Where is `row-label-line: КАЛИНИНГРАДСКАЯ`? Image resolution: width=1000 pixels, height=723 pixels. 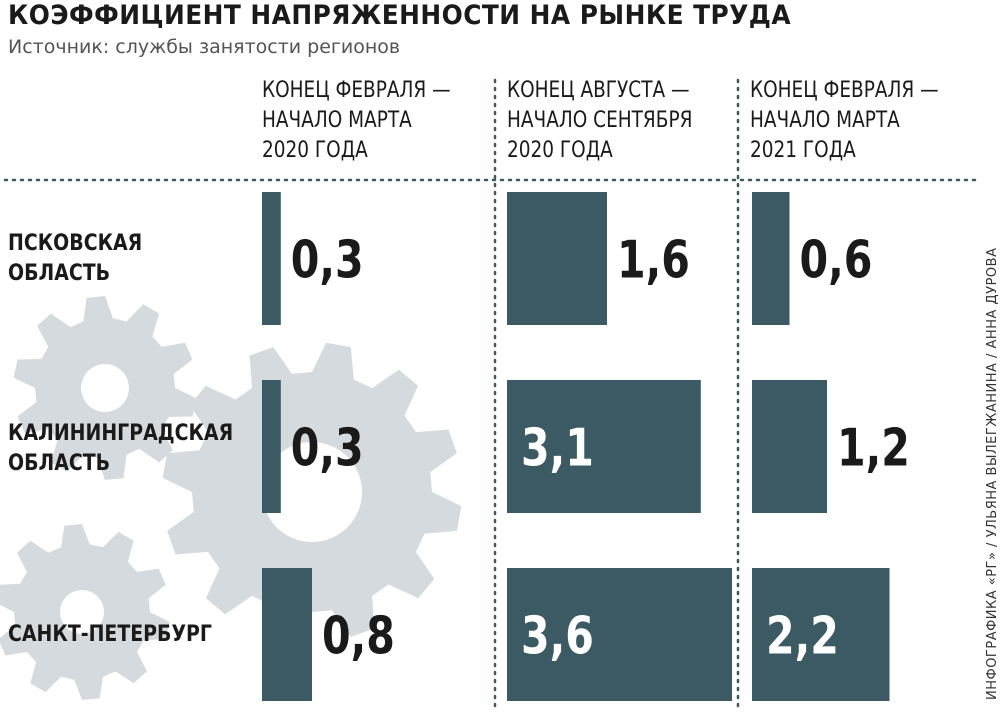
row-label-line: КАЛИНИНГРАДСКАЯ is located at coordinates (121, 433).